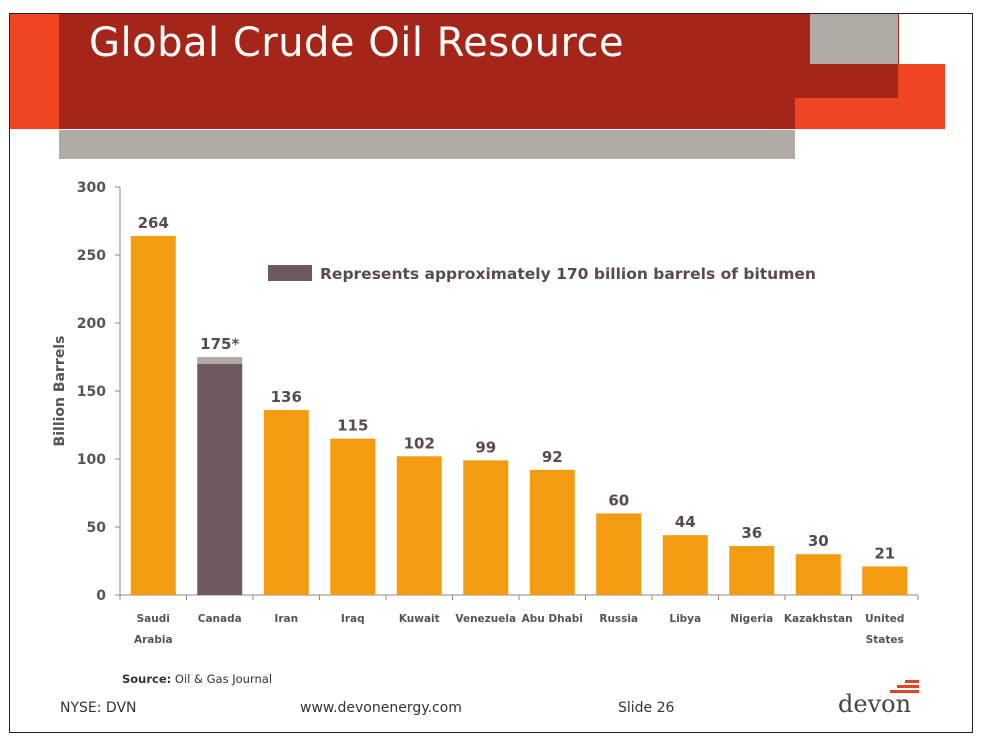  I want to click on y-axis-label: Billion Barrels, so click(60, 391).